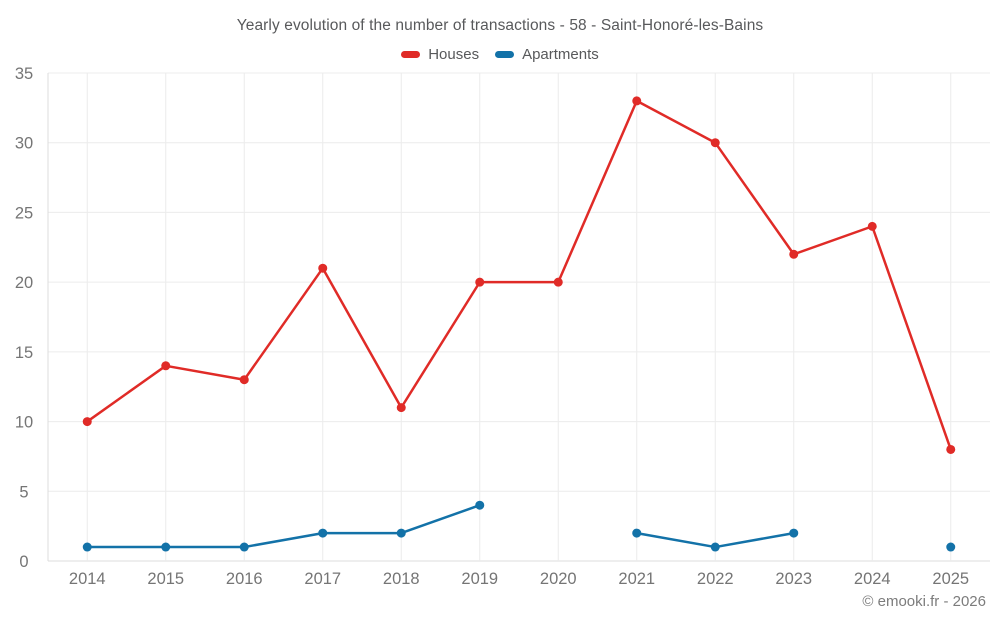 Image resolution: width=1000 pixels, height=625 pixels. Describe the element at coordinates (454, 54) in the screenshot. I see `legend-label-houses: Houses` at that location.